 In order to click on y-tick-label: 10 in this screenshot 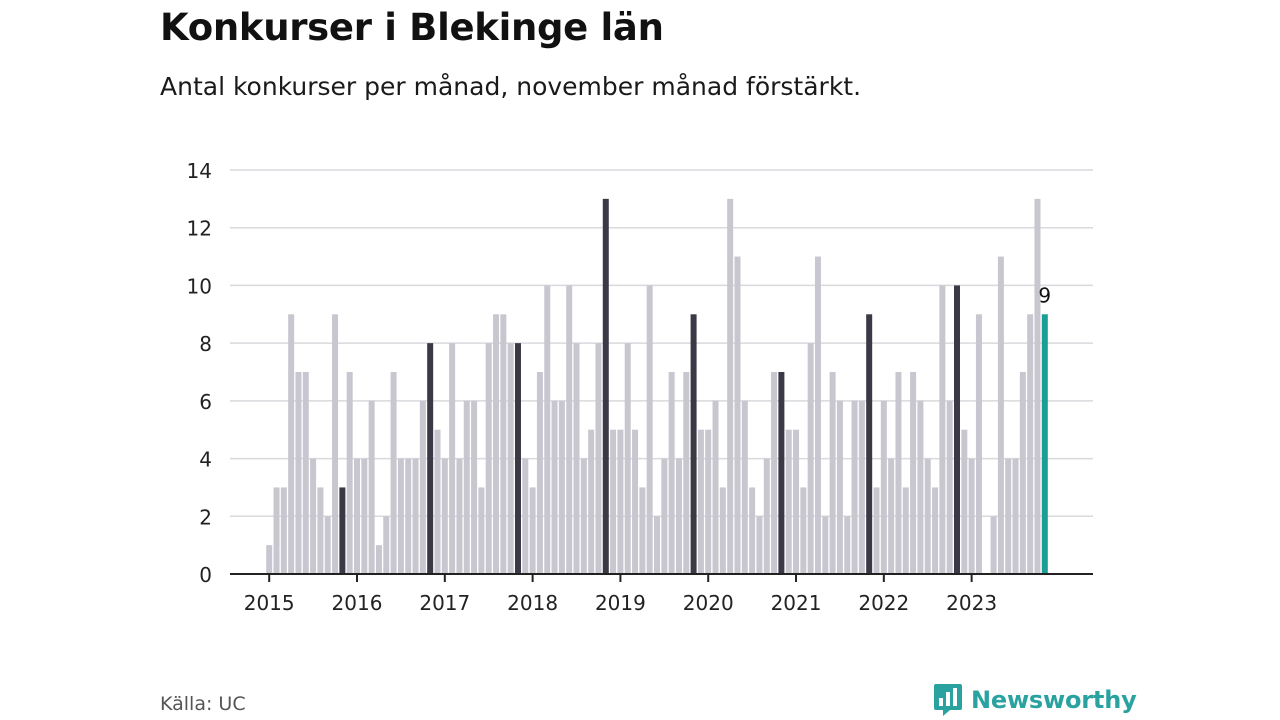, I will do `click(199, 286)`.